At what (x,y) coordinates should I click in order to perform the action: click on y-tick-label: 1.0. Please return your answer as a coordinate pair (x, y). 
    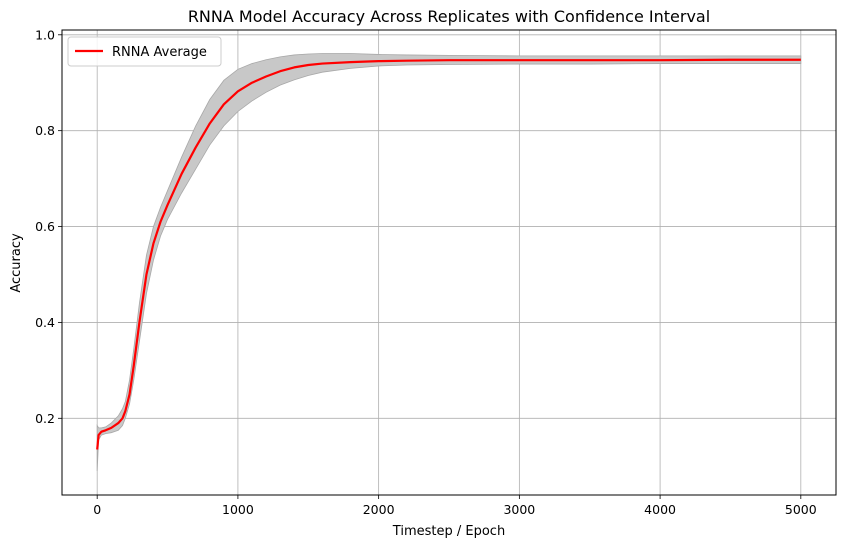
    Looking at the image, I should click on (45, 34).